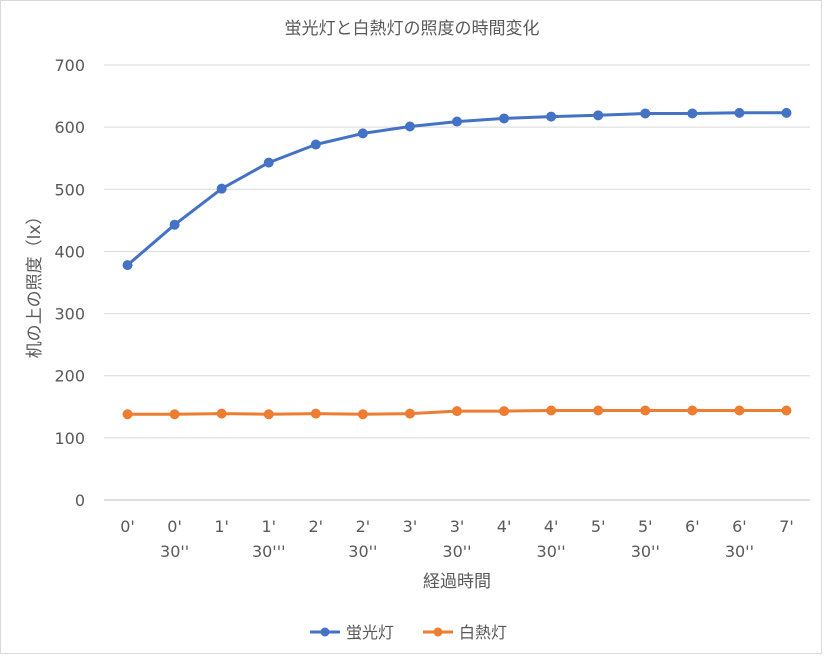  What do you see at coordinates (80, 500) in the screenshot?
I see `y-tick-label: 0` at bounding box center [80, 500].